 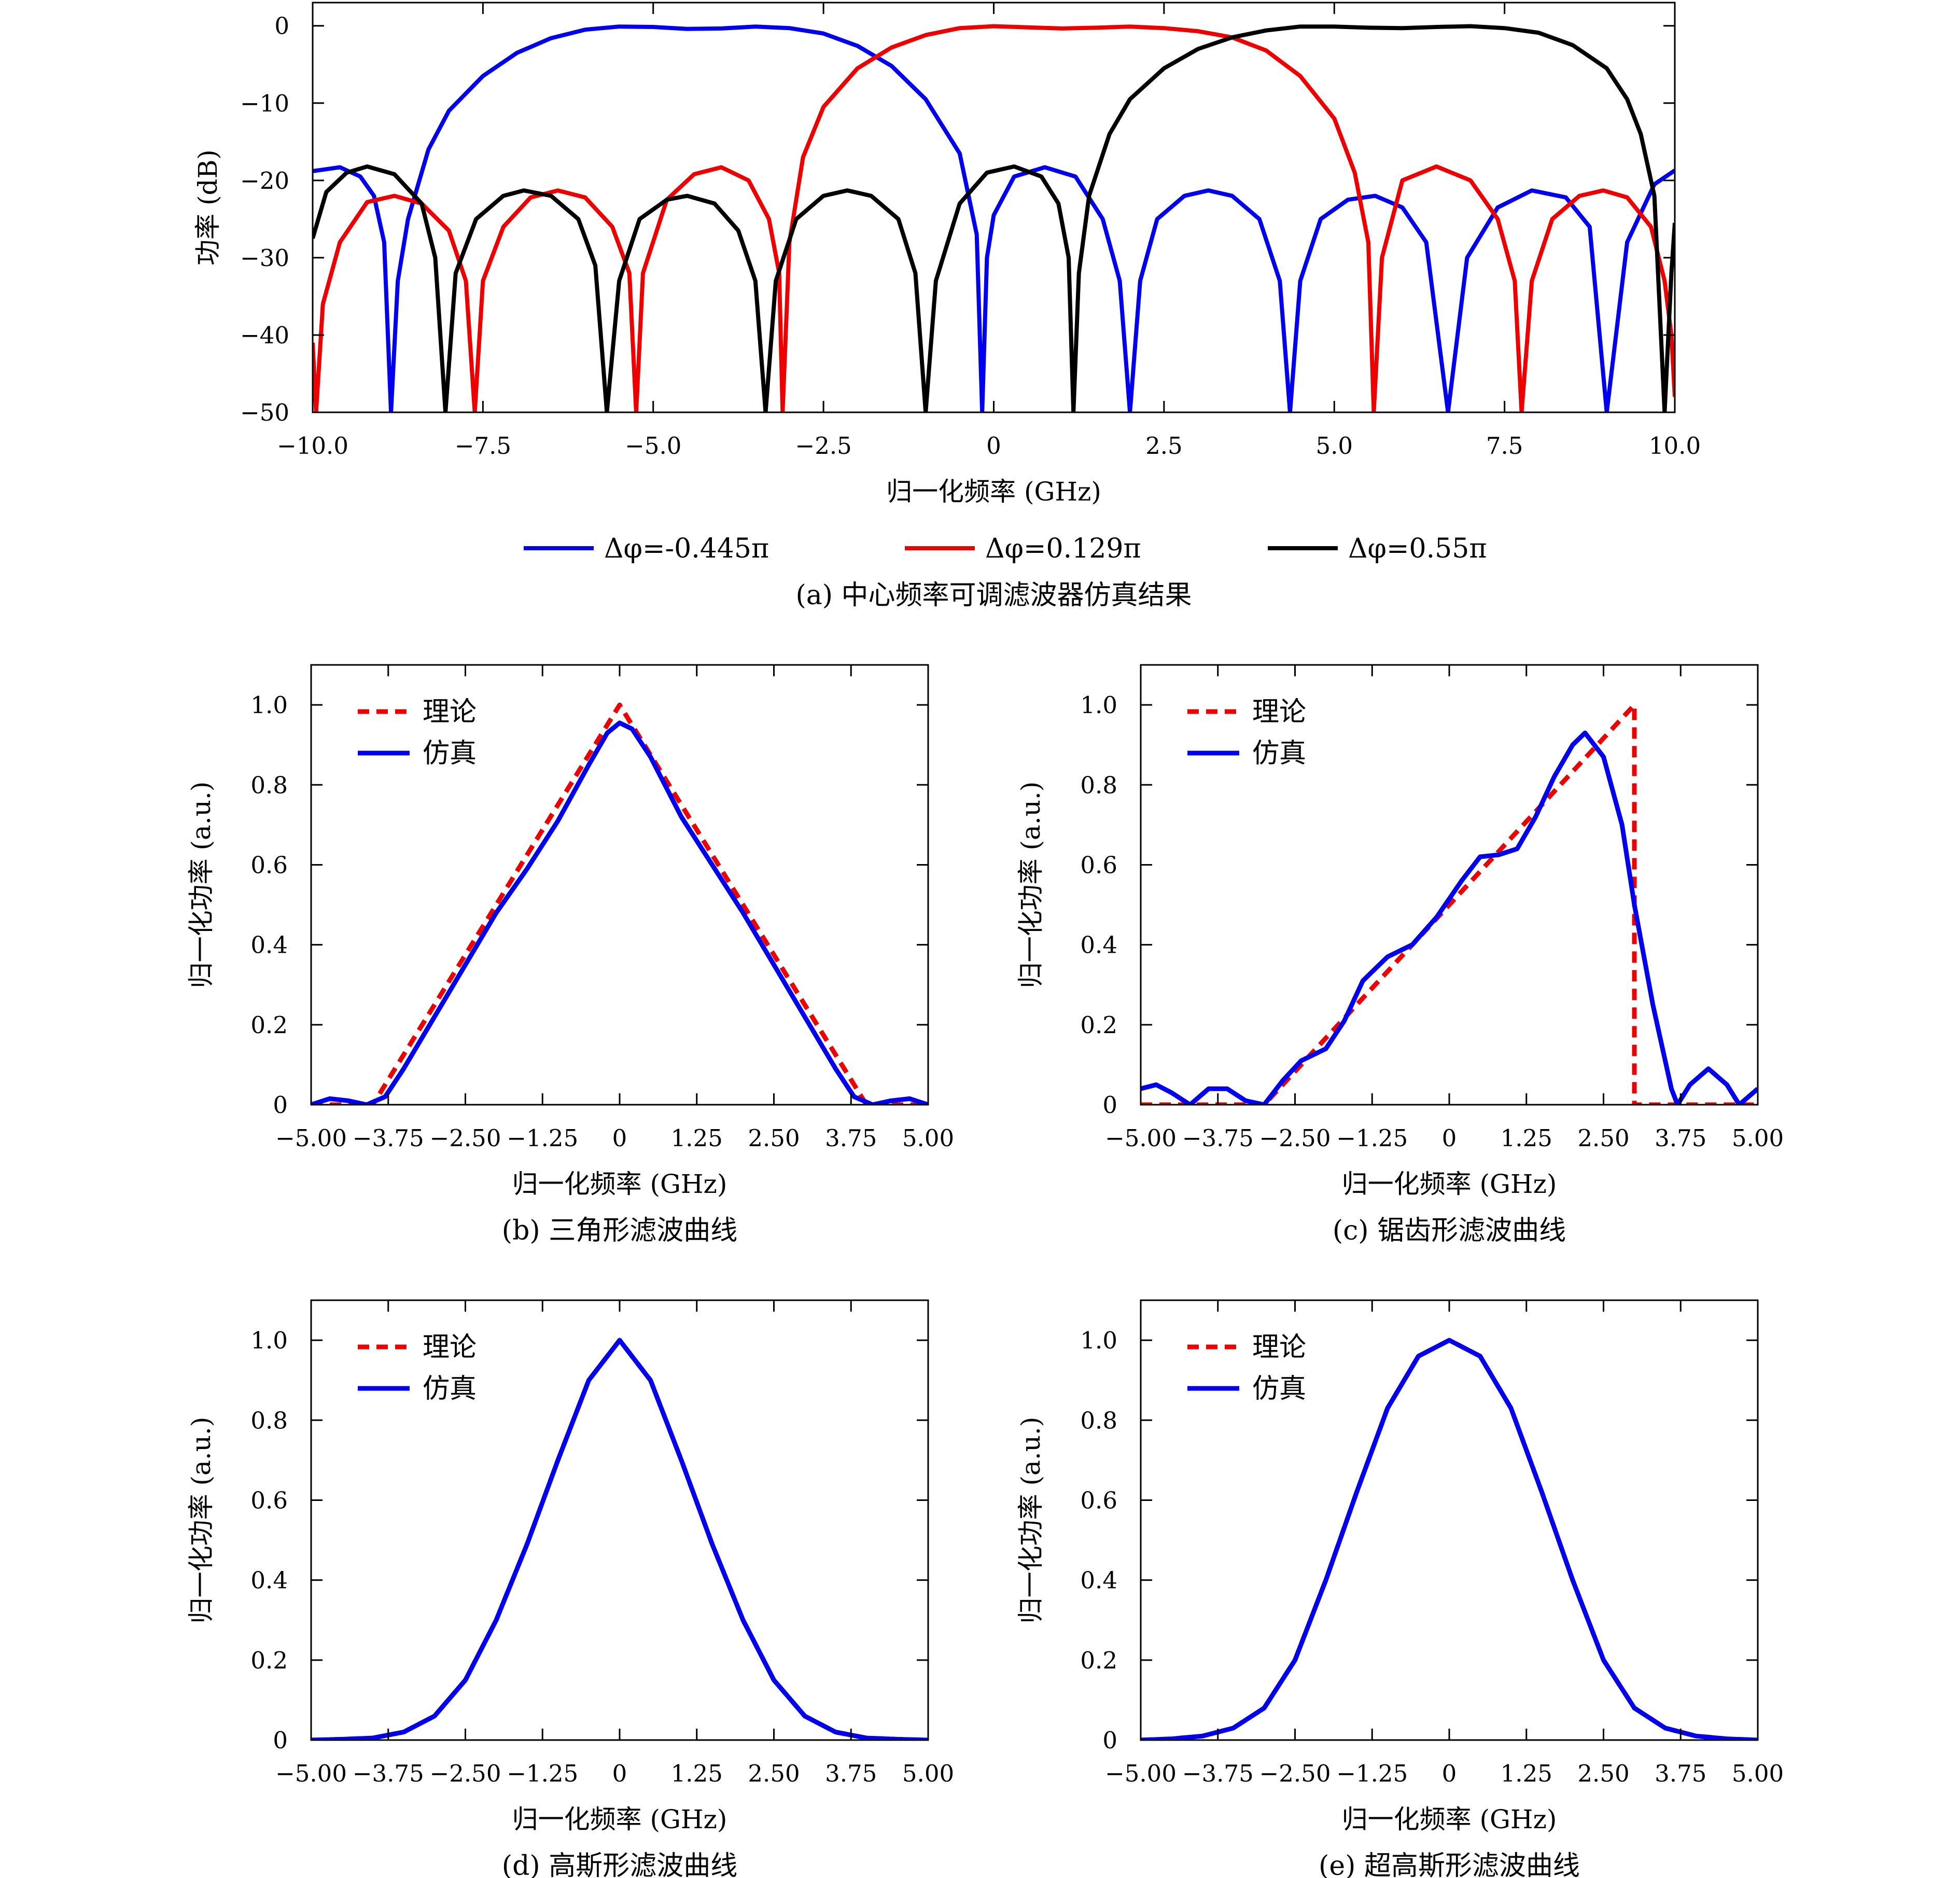 I want to click on x-axis-label-e: 归一化频率 (GHz), so click(x=1449, y=1819).